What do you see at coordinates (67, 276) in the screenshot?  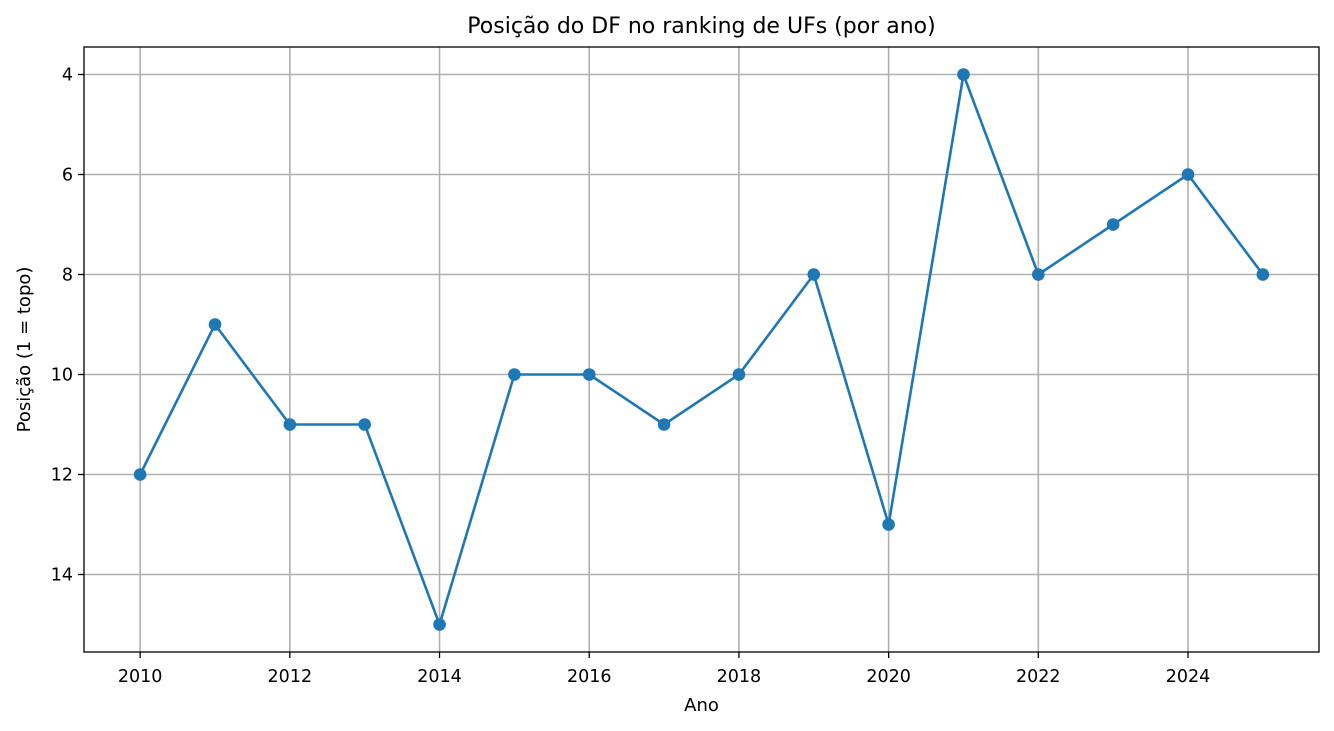 I see `y-tick-label: 8` at bounding box center [67, 276].